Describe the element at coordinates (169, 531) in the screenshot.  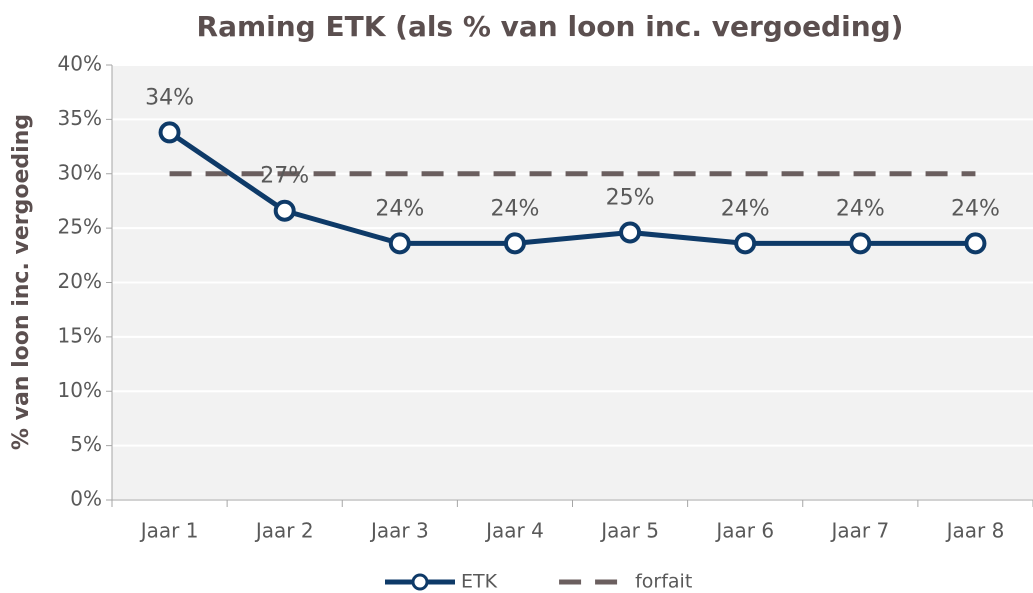
I see `x-tick-label: Jaar 1` at that location.